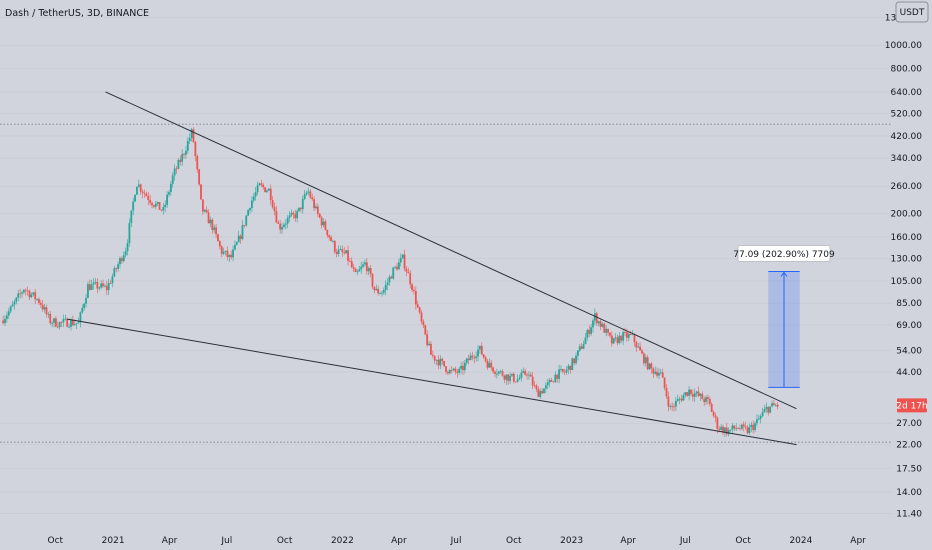 Image resolution: width=932 pixels, height=550 pixels. What do you see at coordinates (903, 46) in the screenshot?
I see `y-tick-label: 1000.00` at bounding box center [903, 46].